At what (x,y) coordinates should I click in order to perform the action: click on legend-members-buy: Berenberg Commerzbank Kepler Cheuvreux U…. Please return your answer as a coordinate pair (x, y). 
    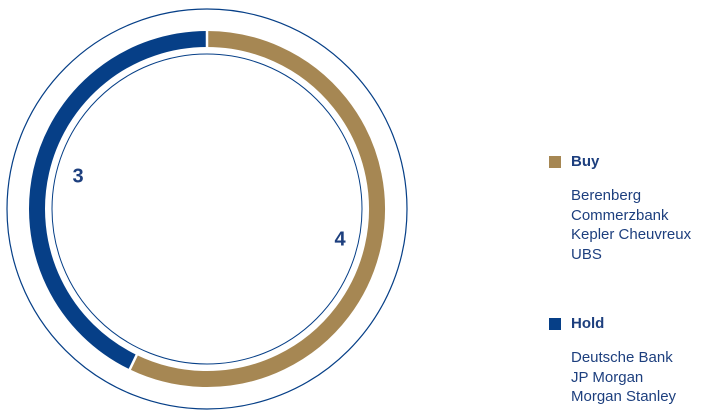
    Looking at the image, I should click on (620, 225).